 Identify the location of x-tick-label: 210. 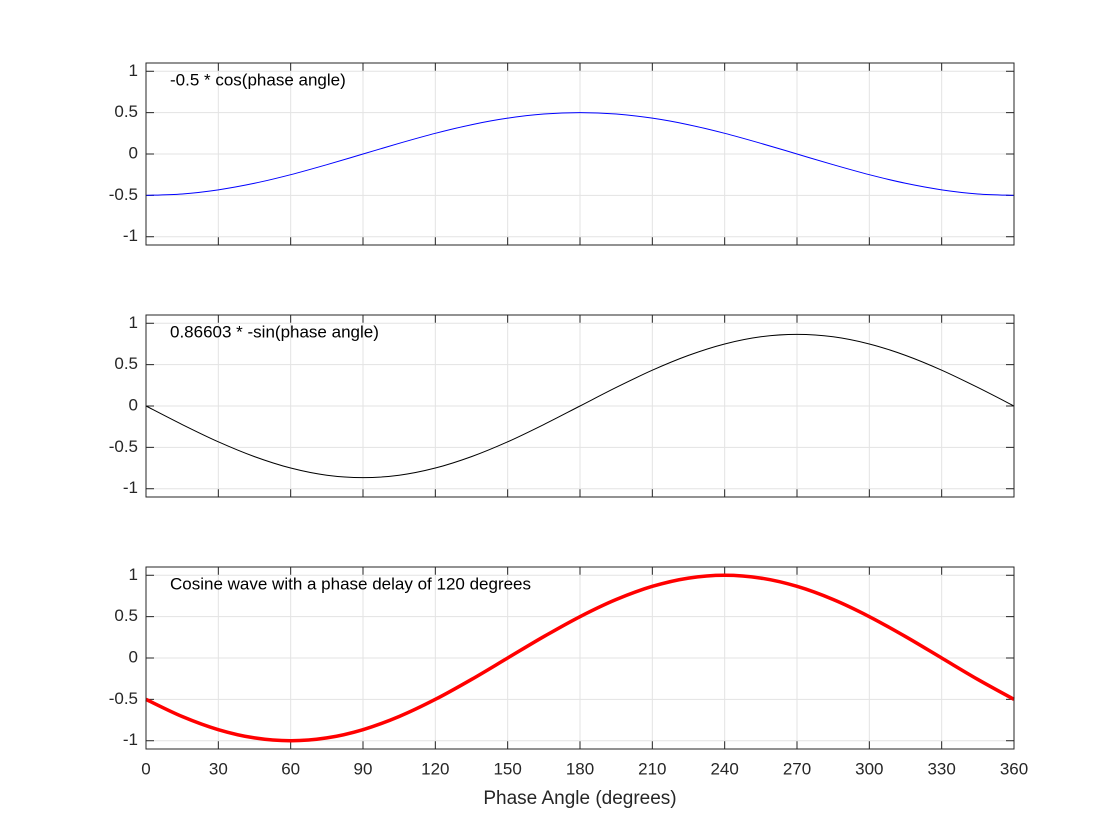
(652, 768).